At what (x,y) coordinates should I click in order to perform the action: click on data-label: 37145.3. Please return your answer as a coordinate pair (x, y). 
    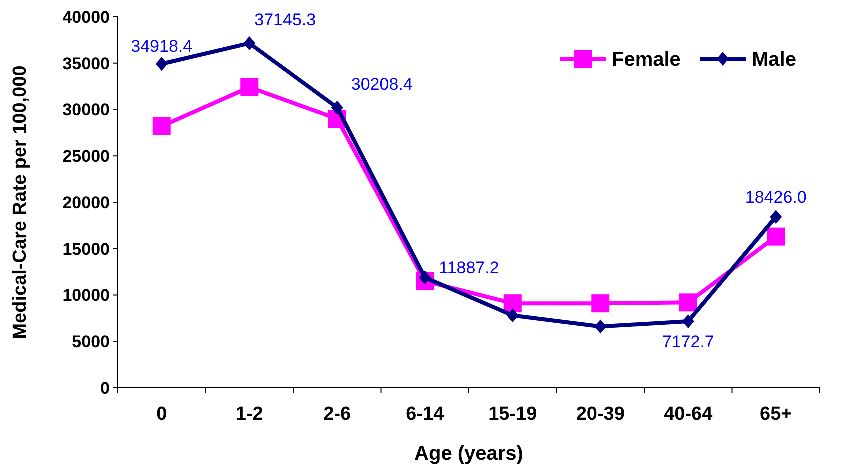
    Looking at the image, I should click on (285, 20).